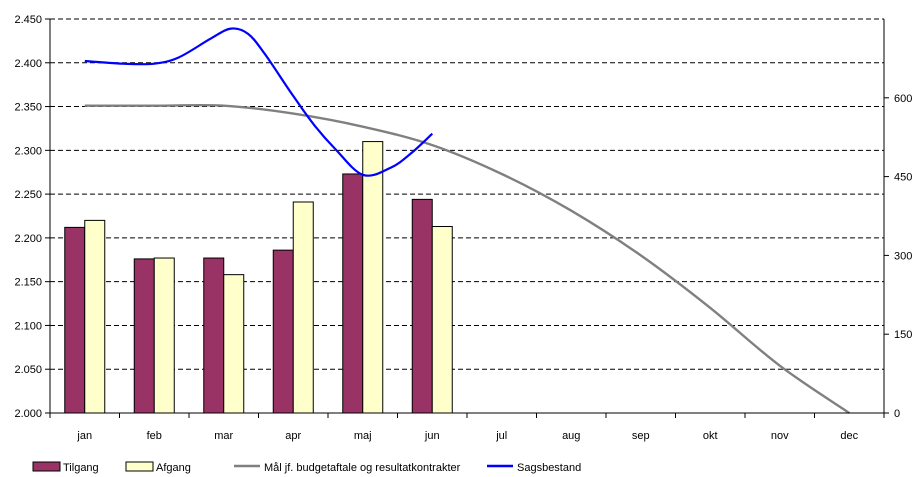 This screenshot has width=913, height=477. What do you see at coordinates (432, 436) in the screenshot?
I see `x-tick-label: jun` at bounding box center [432, 436].